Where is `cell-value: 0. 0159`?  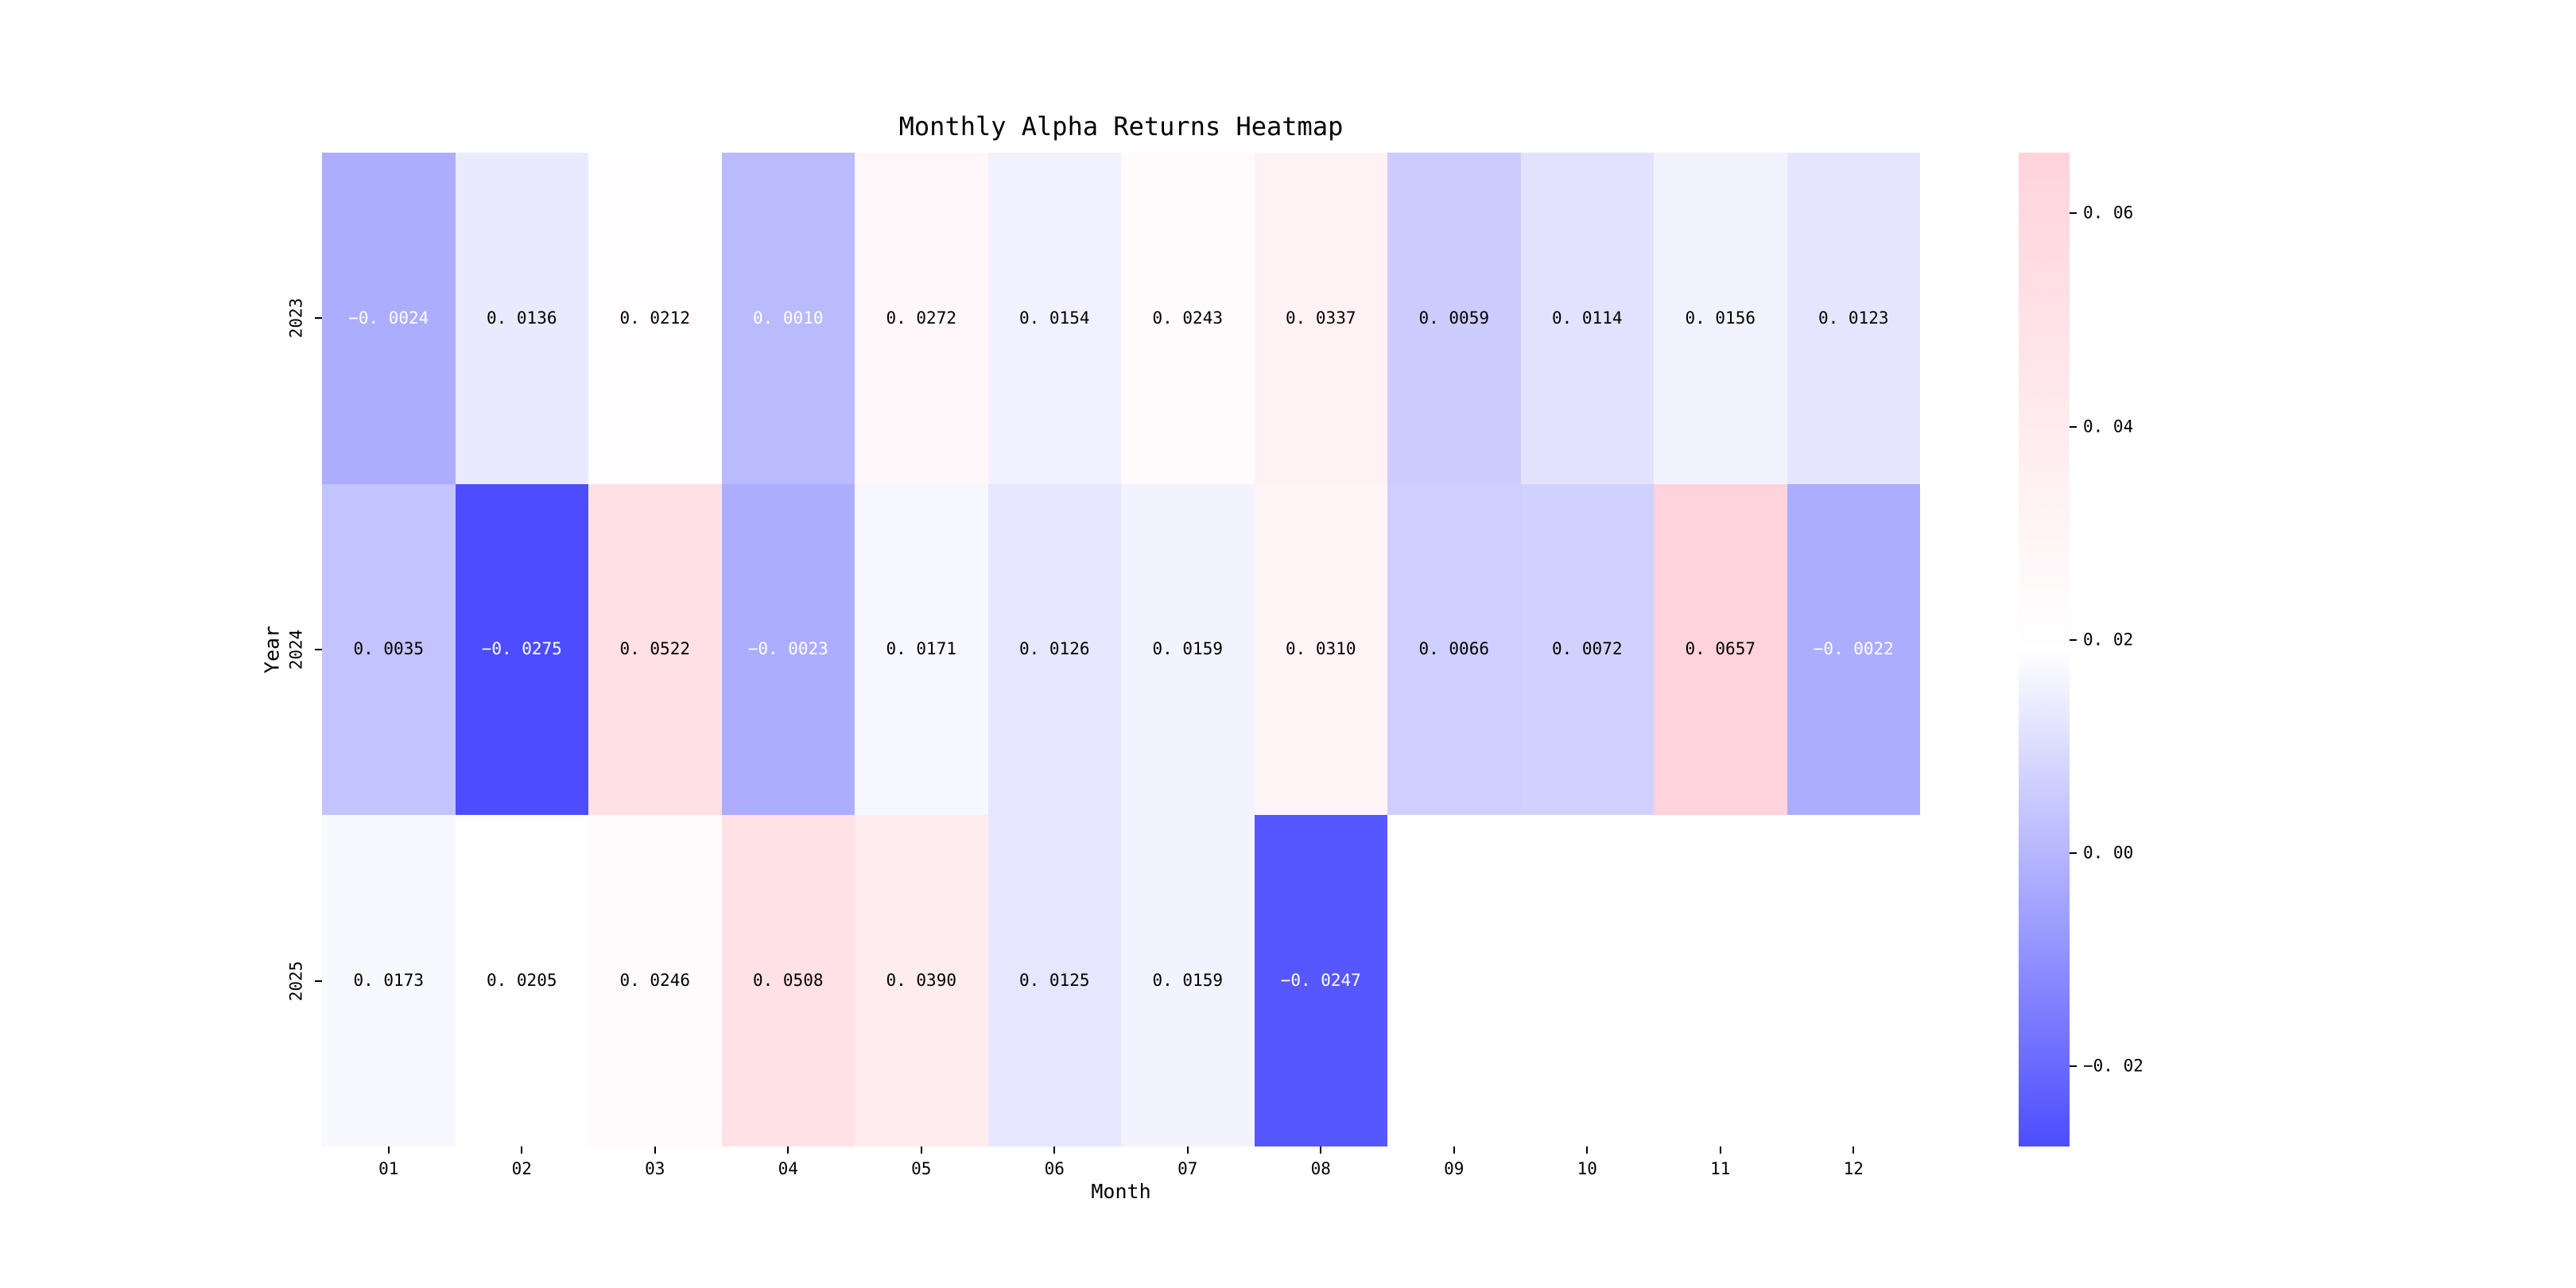 cell-value: 0. 0159 is located at coordinates (1187, 981).